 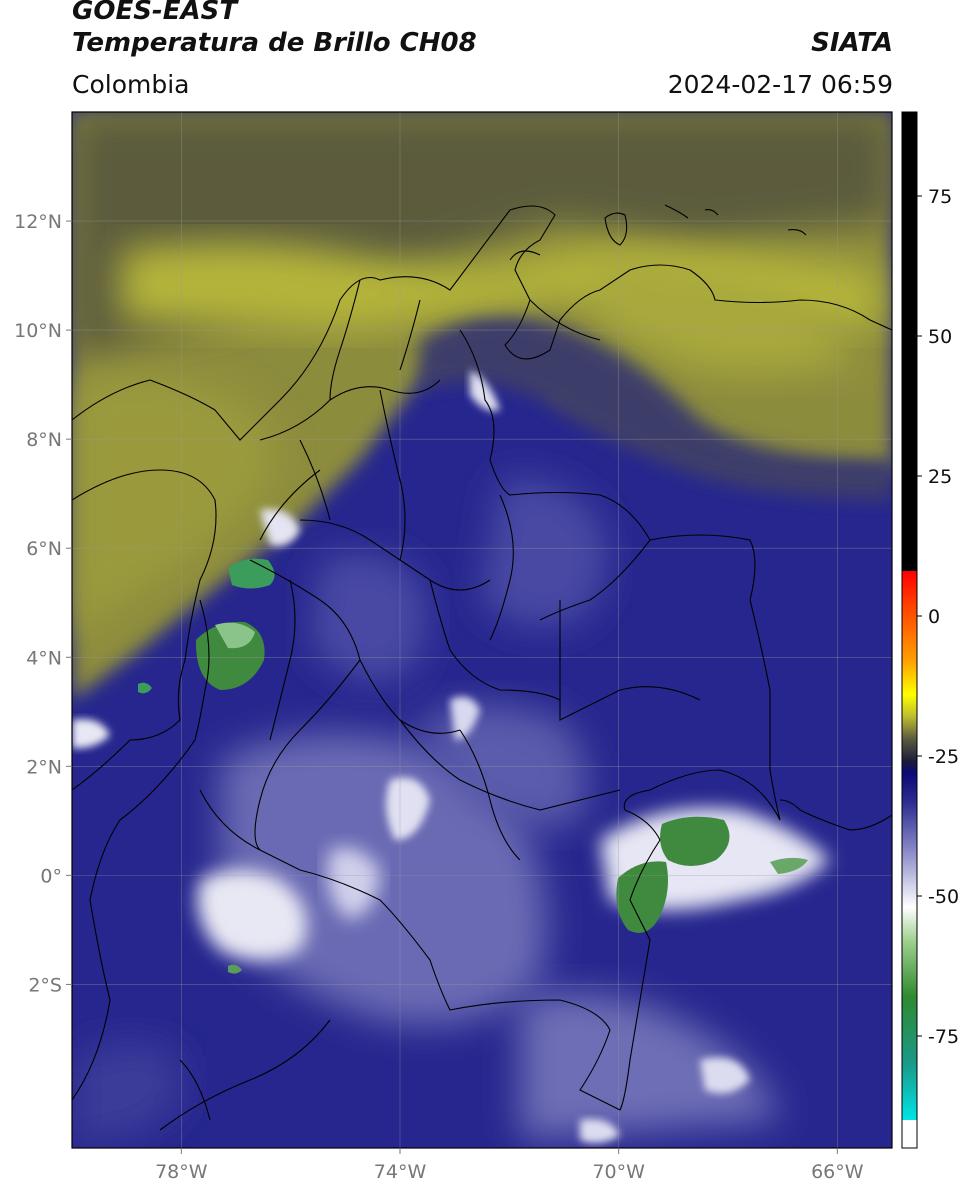 I want to click on lat-tick-label: 2°S, so click(x=45, y=985).